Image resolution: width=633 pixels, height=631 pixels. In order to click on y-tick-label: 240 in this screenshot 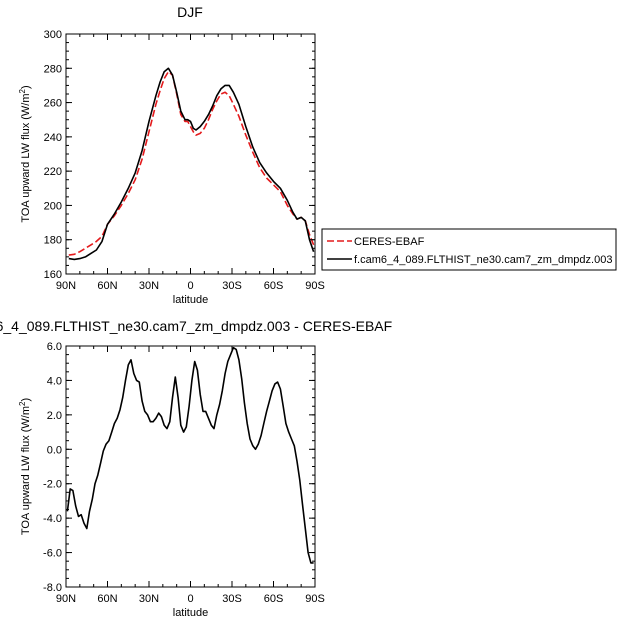, I will do `click(53, 138)`.